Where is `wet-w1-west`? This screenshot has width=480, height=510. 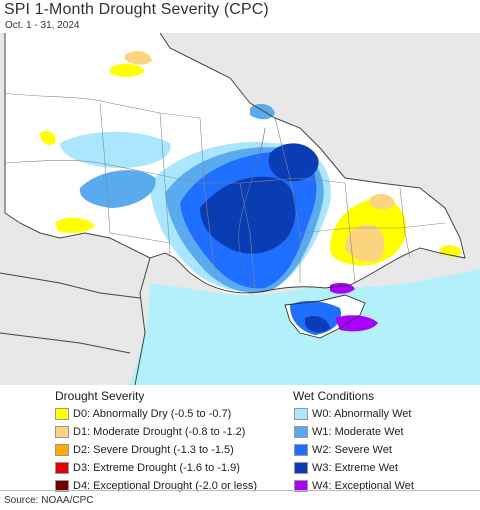 wet-w1-west is located at coordinates (117, 189).